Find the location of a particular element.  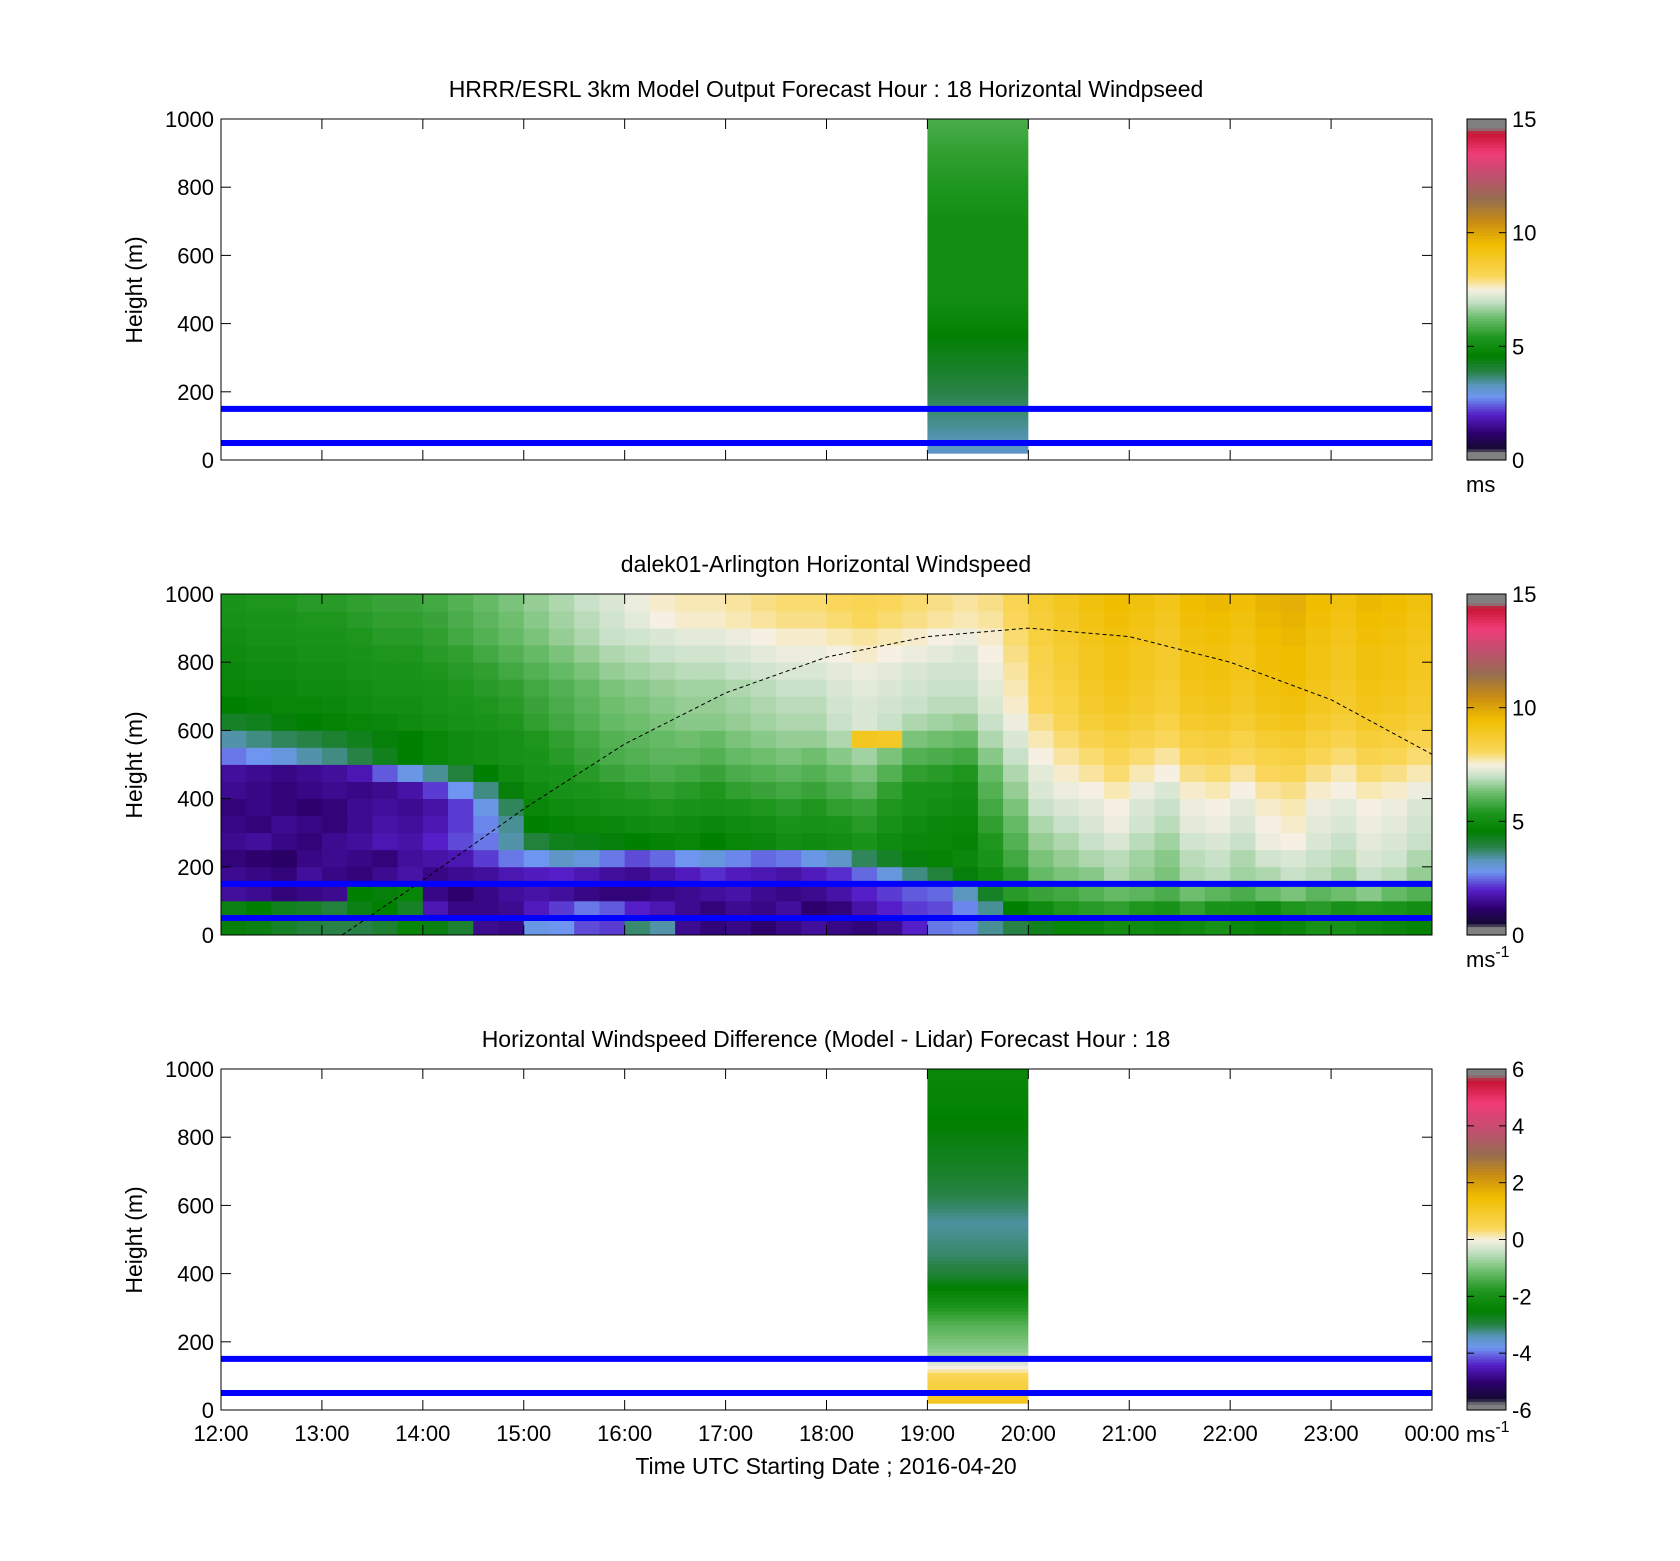

colorbar-tick-label: -6 is located at coordinates (1522, 1410).